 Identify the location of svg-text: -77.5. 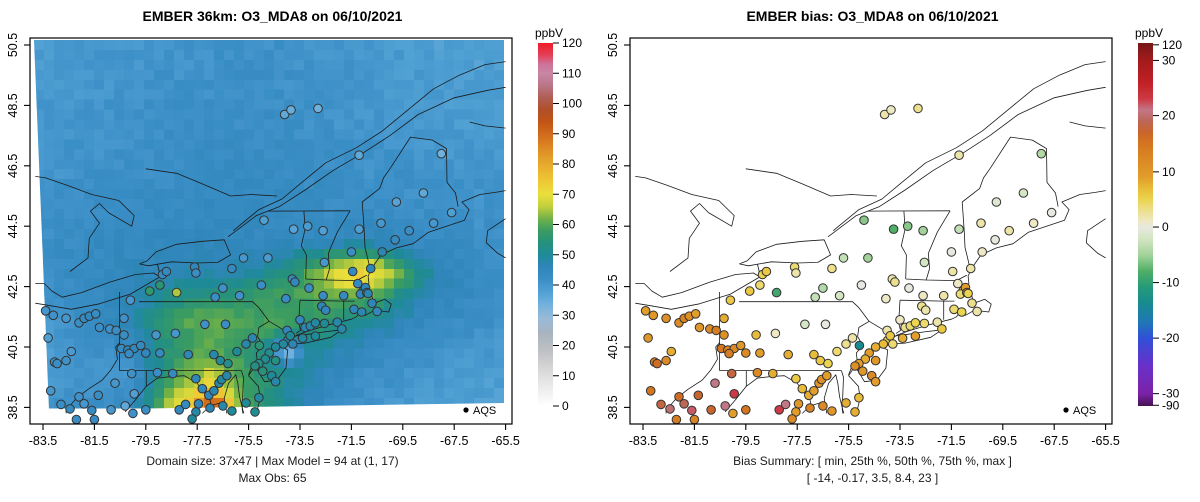
(797, 441).